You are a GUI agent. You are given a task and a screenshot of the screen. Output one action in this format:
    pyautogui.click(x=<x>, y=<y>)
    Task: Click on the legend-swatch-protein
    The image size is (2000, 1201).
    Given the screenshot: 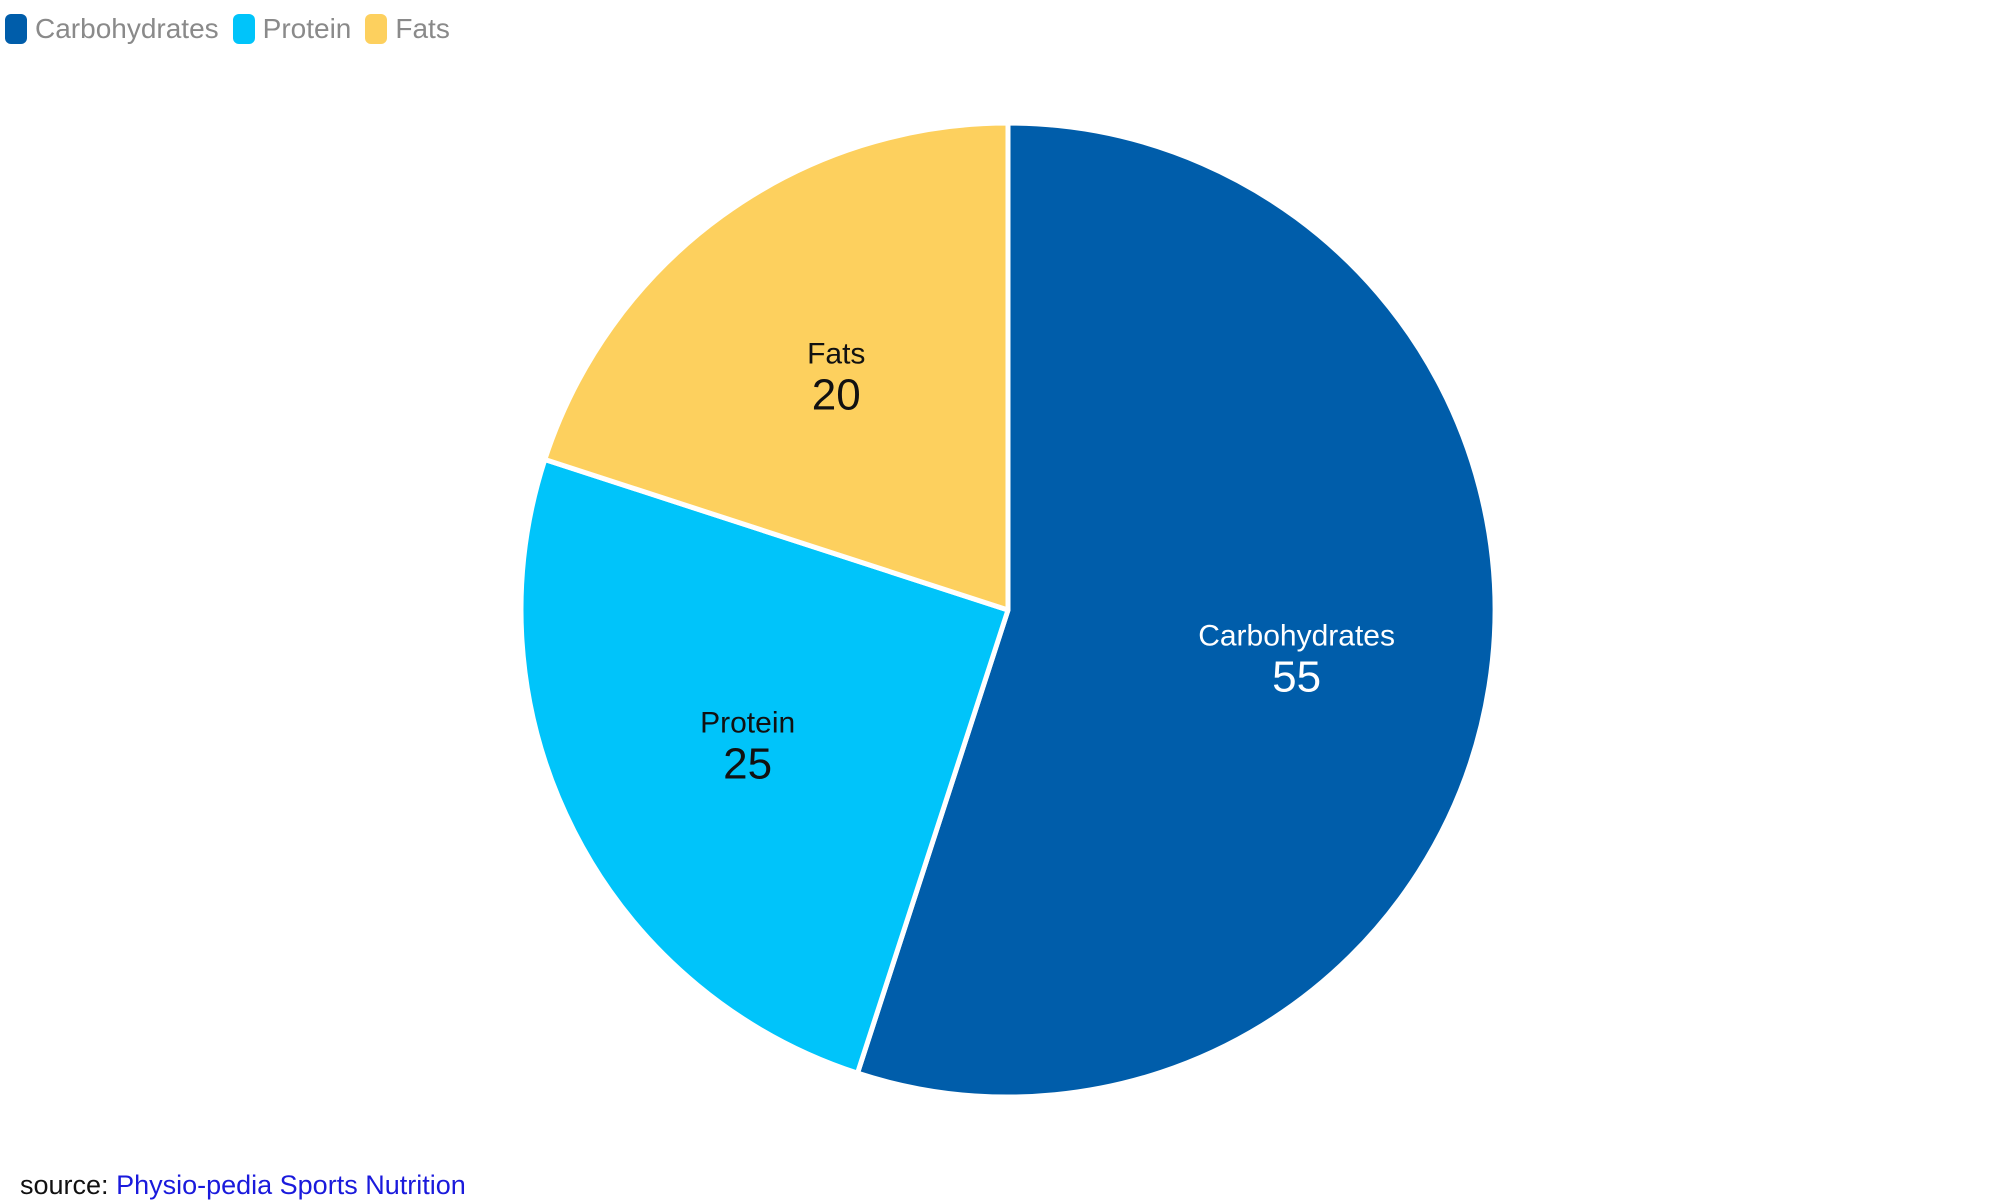 What is the action you would take?
    pyautogui.click(x=243, y=29)
    